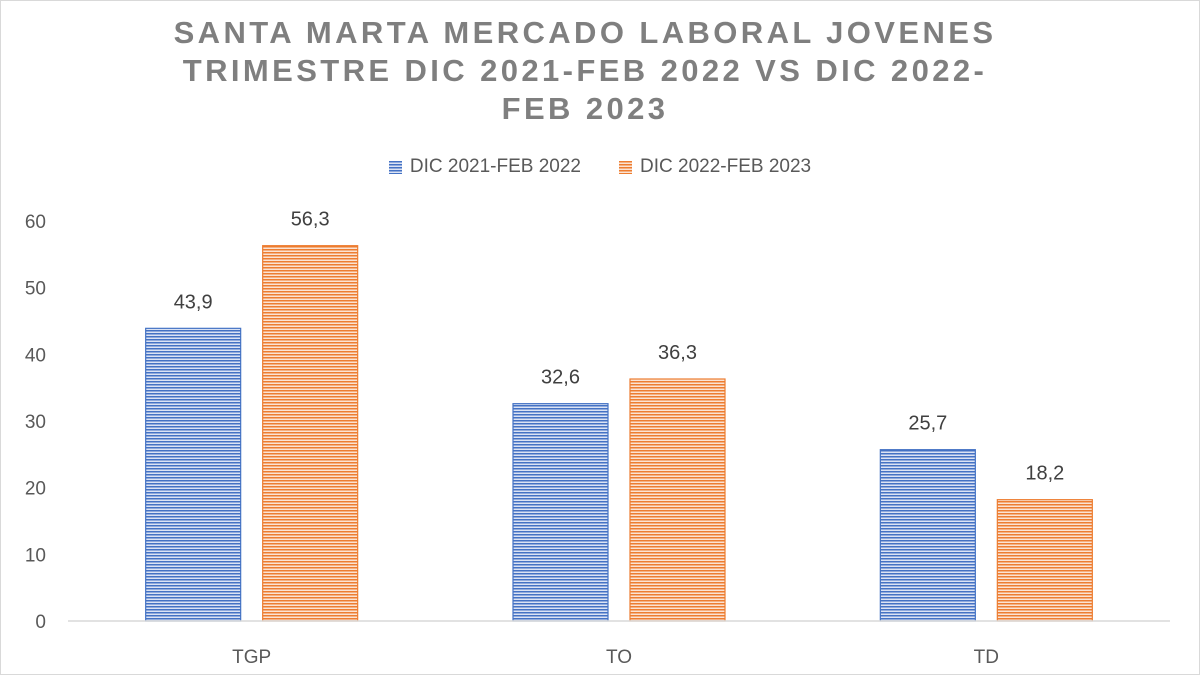  Describe the element at coordinates (35, 222) in the screenshot. I see `y-tick-label: 60` at that location.